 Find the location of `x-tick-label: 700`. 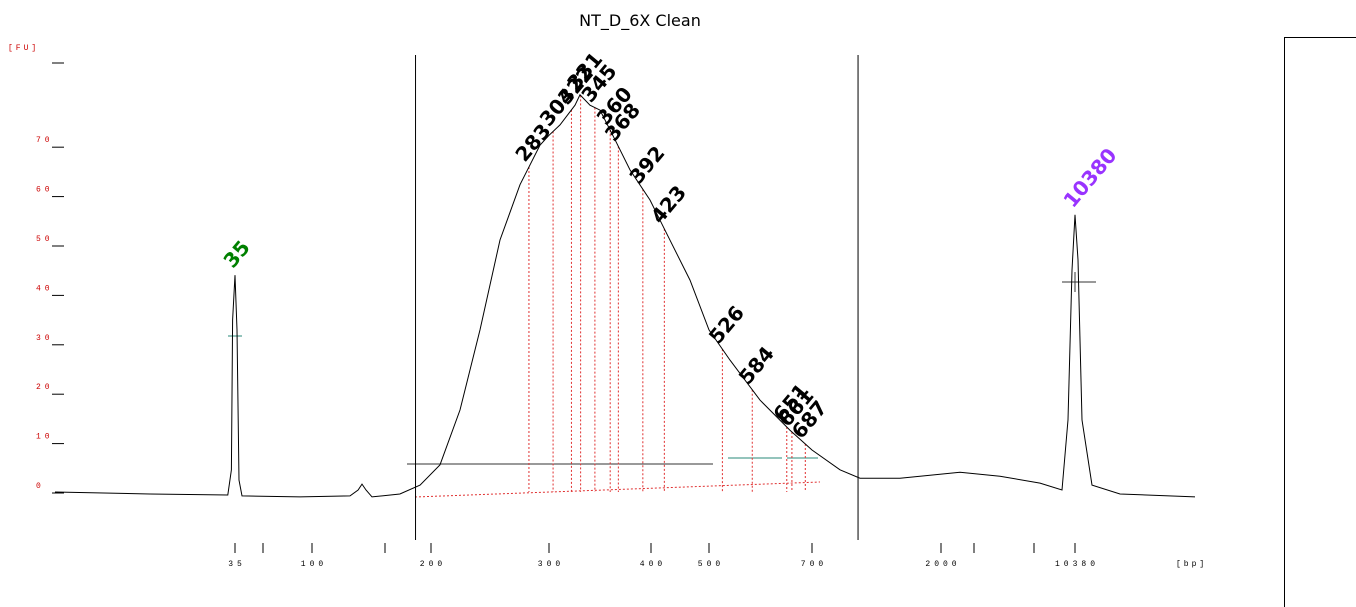

x-tick-label: 700 is located at coordinates (814, 564).